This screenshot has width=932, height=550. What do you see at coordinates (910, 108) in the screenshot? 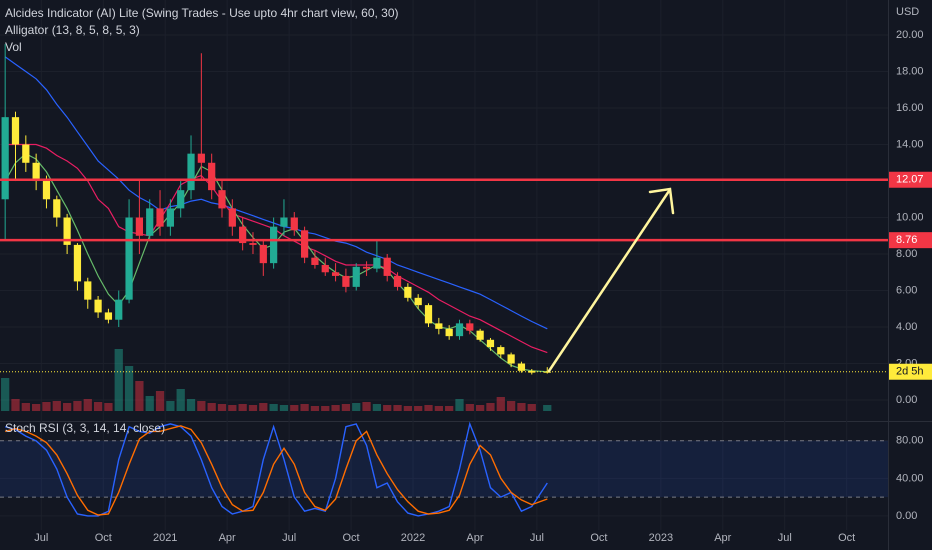
I see `y-tick-label: 16.00` at bounding box center [910, 108].